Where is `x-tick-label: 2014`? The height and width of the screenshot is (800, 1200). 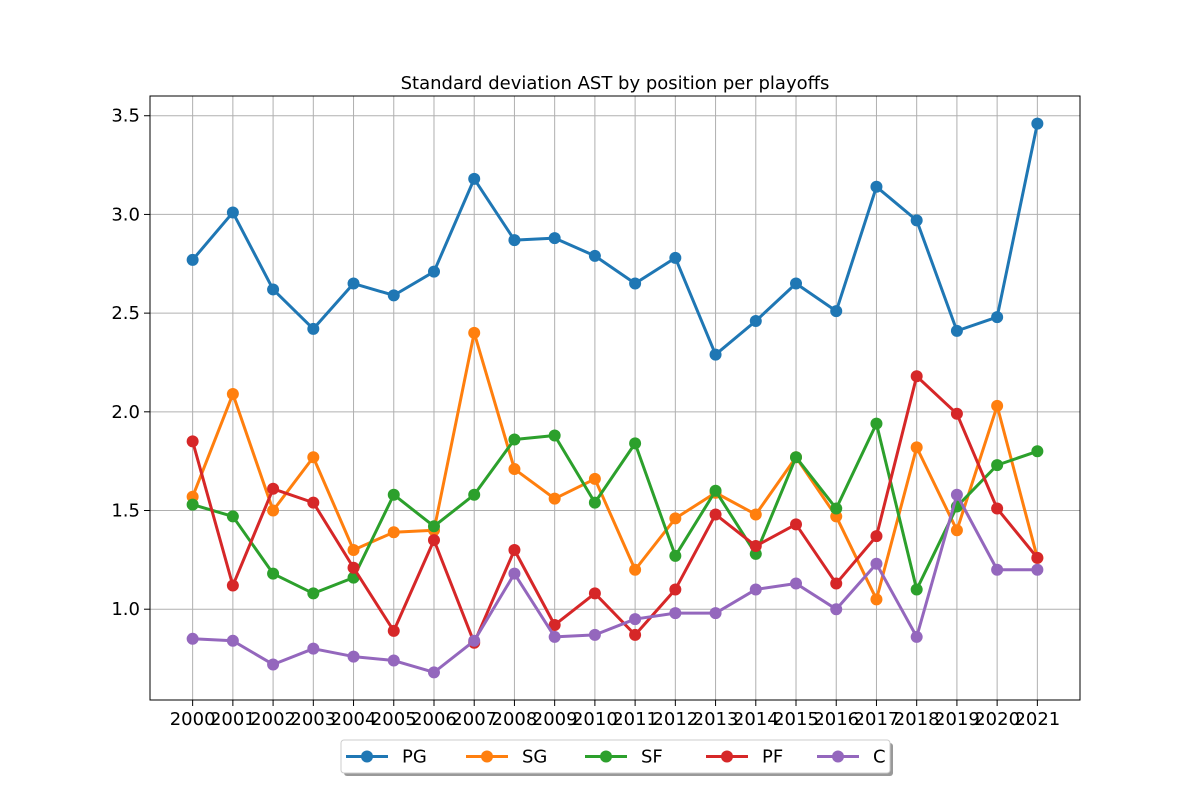
x-tick-label: 2014 is located at coordinates (756, 719).